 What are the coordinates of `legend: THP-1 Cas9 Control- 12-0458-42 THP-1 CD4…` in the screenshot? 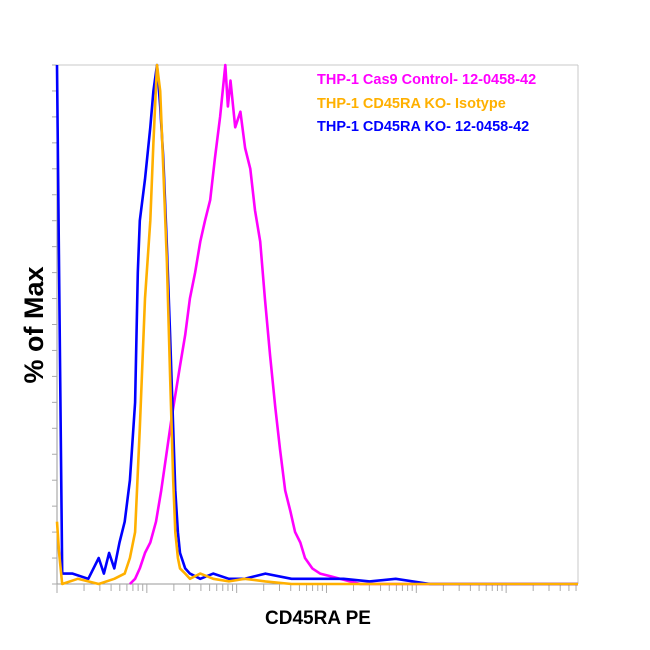 It's located at (426, 103).